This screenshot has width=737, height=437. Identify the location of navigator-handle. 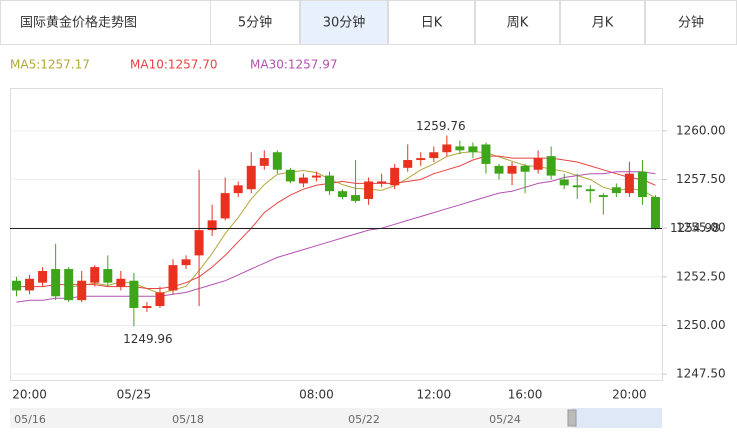
(572, 418).